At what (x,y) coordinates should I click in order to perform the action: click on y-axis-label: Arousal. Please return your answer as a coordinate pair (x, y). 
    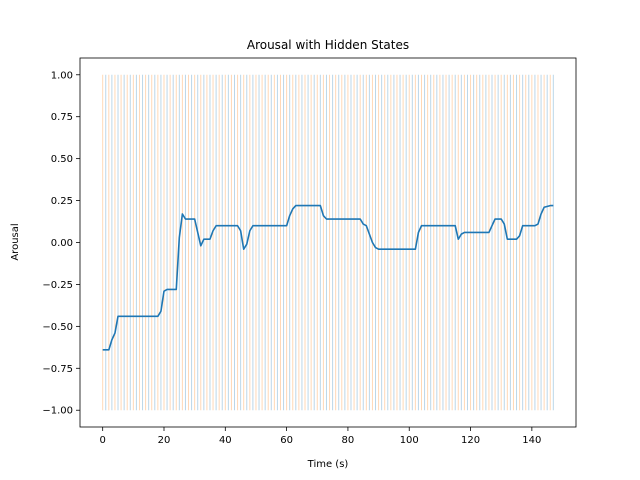
    Looking at the image, I should click on (15, 241).